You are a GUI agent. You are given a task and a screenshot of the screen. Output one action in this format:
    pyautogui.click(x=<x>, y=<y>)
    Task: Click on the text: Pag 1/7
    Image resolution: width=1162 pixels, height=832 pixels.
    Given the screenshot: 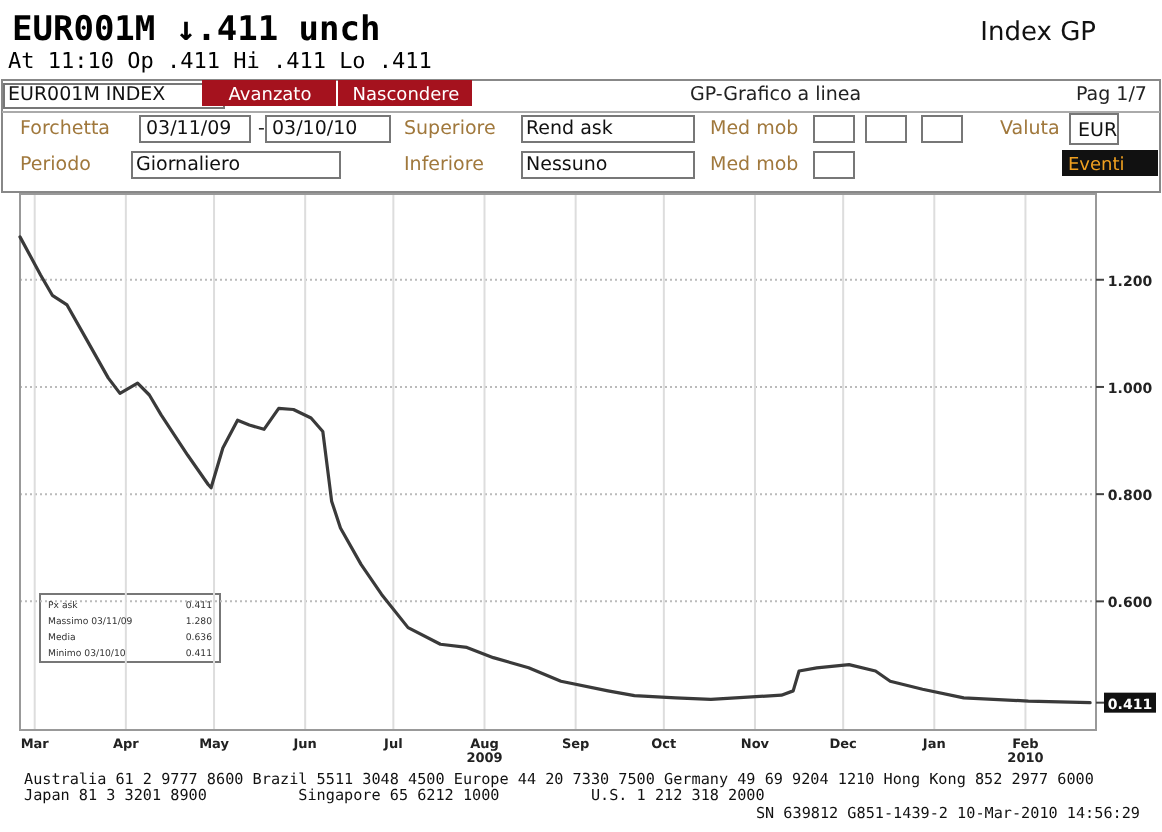 What is the action you would take?
    pyautogui.click(x=1111, y=95)
    